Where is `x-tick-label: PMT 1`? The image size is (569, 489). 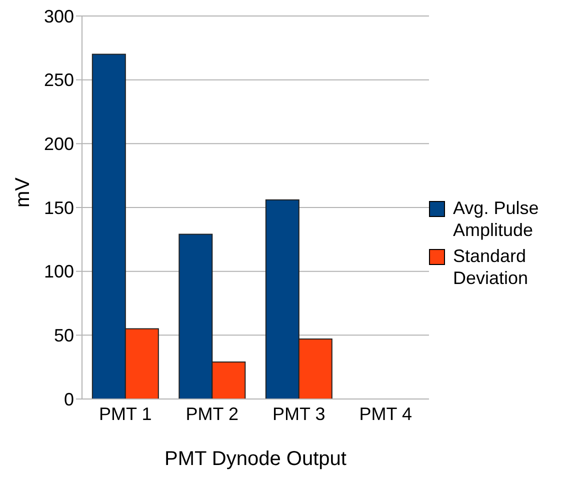
x-tick-label: PMT 1 is located at coordinates (125, 414).